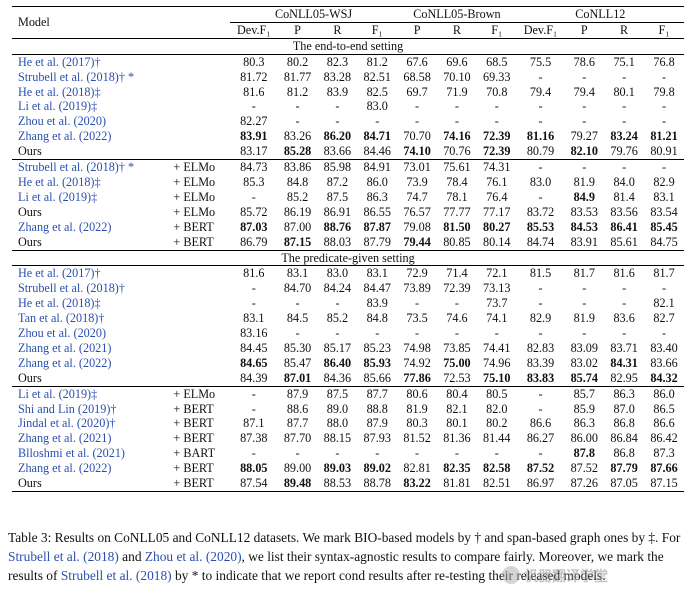  Describe the element at coordinates (584, 347) in the screenshot. I see `score-cell: 83.09` at that location.